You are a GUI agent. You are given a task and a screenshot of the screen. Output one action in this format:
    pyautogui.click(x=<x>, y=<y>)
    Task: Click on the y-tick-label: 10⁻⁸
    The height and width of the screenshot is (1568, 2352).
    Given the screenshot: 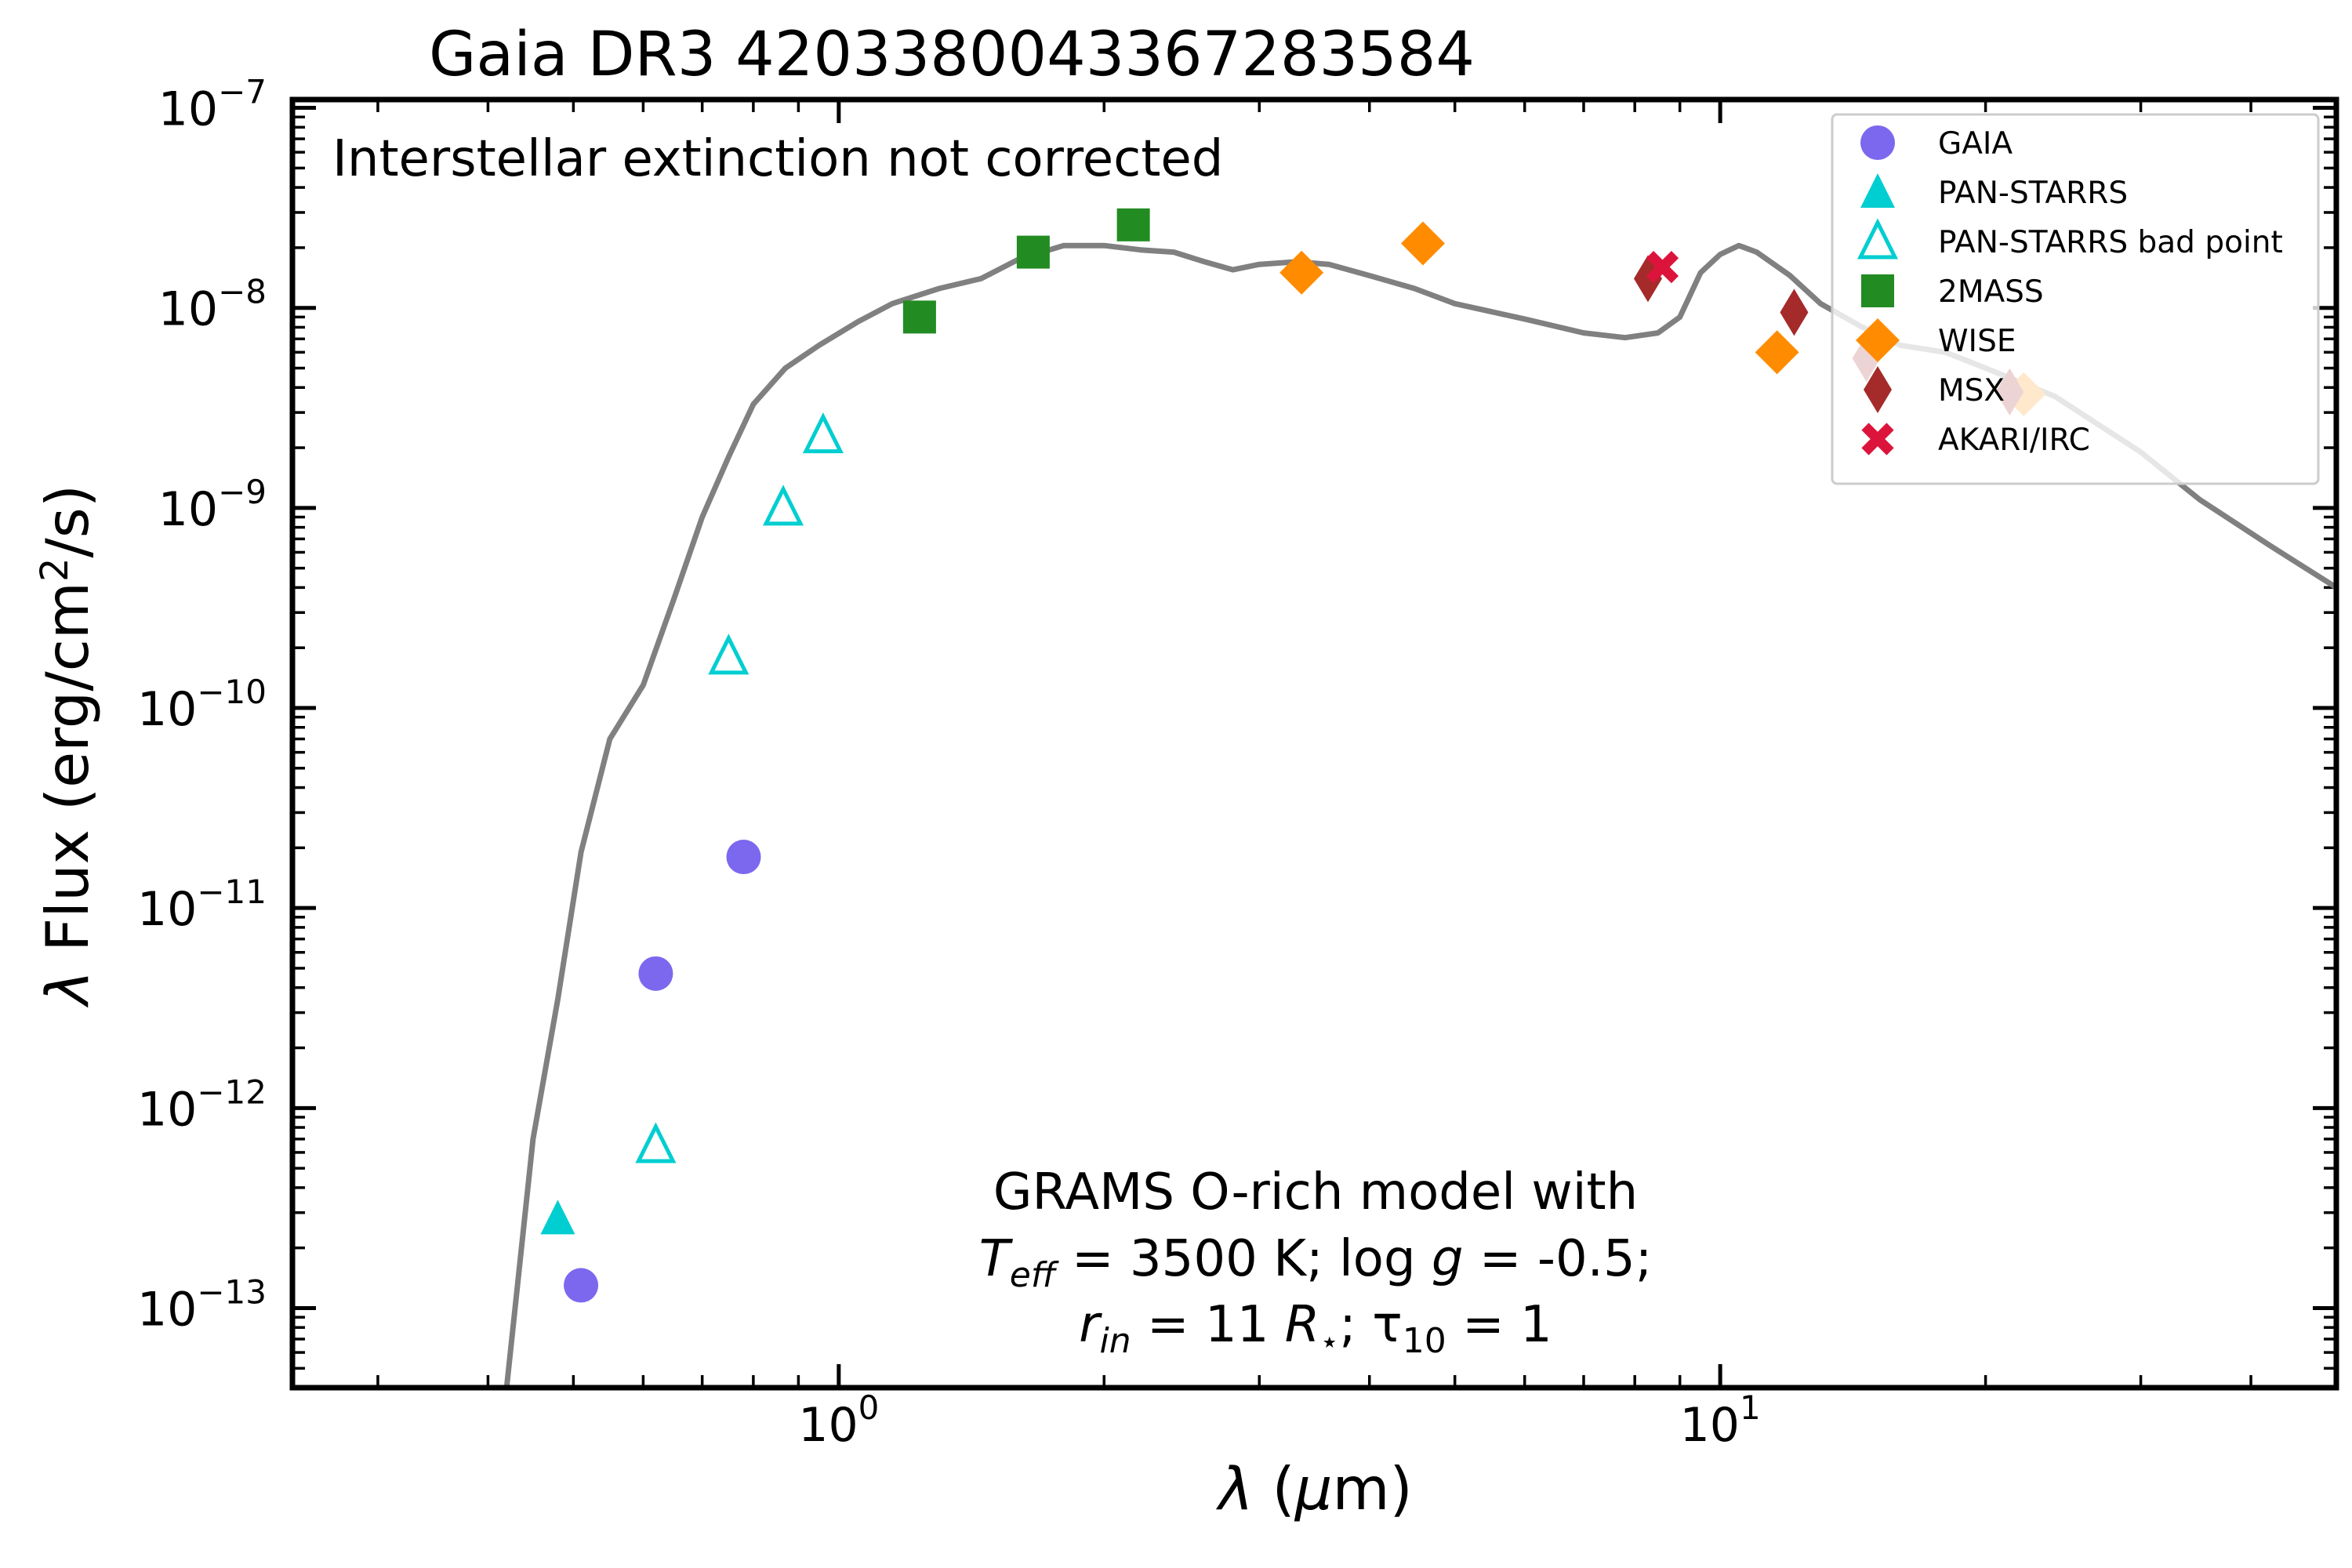 What is the action you would take?
    pyautogui.click(x=212, y=305)
    